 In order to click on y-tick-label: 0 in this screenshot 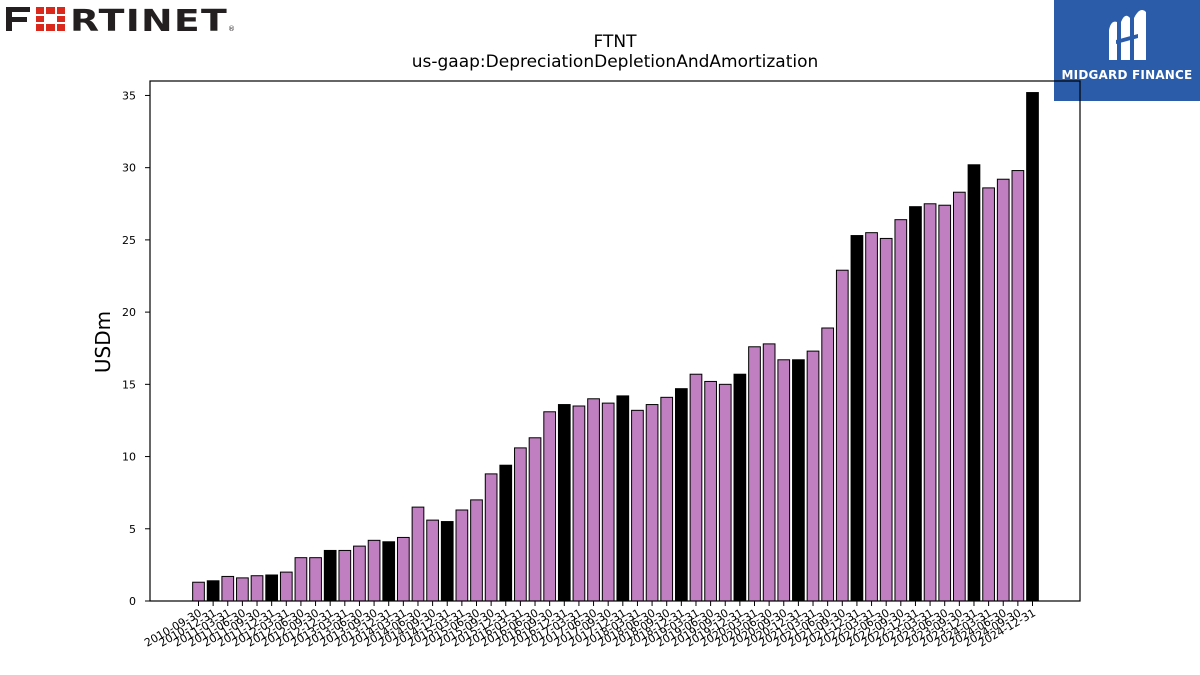, I will do `click(132, 601)`.